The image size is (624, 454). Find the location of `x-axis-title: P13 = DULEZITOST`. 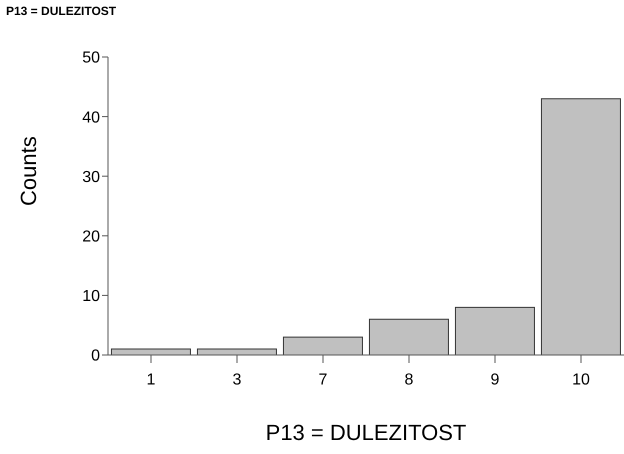

x-axis-title: P13 = DULEZITOST is located at coordinates (366, 432).